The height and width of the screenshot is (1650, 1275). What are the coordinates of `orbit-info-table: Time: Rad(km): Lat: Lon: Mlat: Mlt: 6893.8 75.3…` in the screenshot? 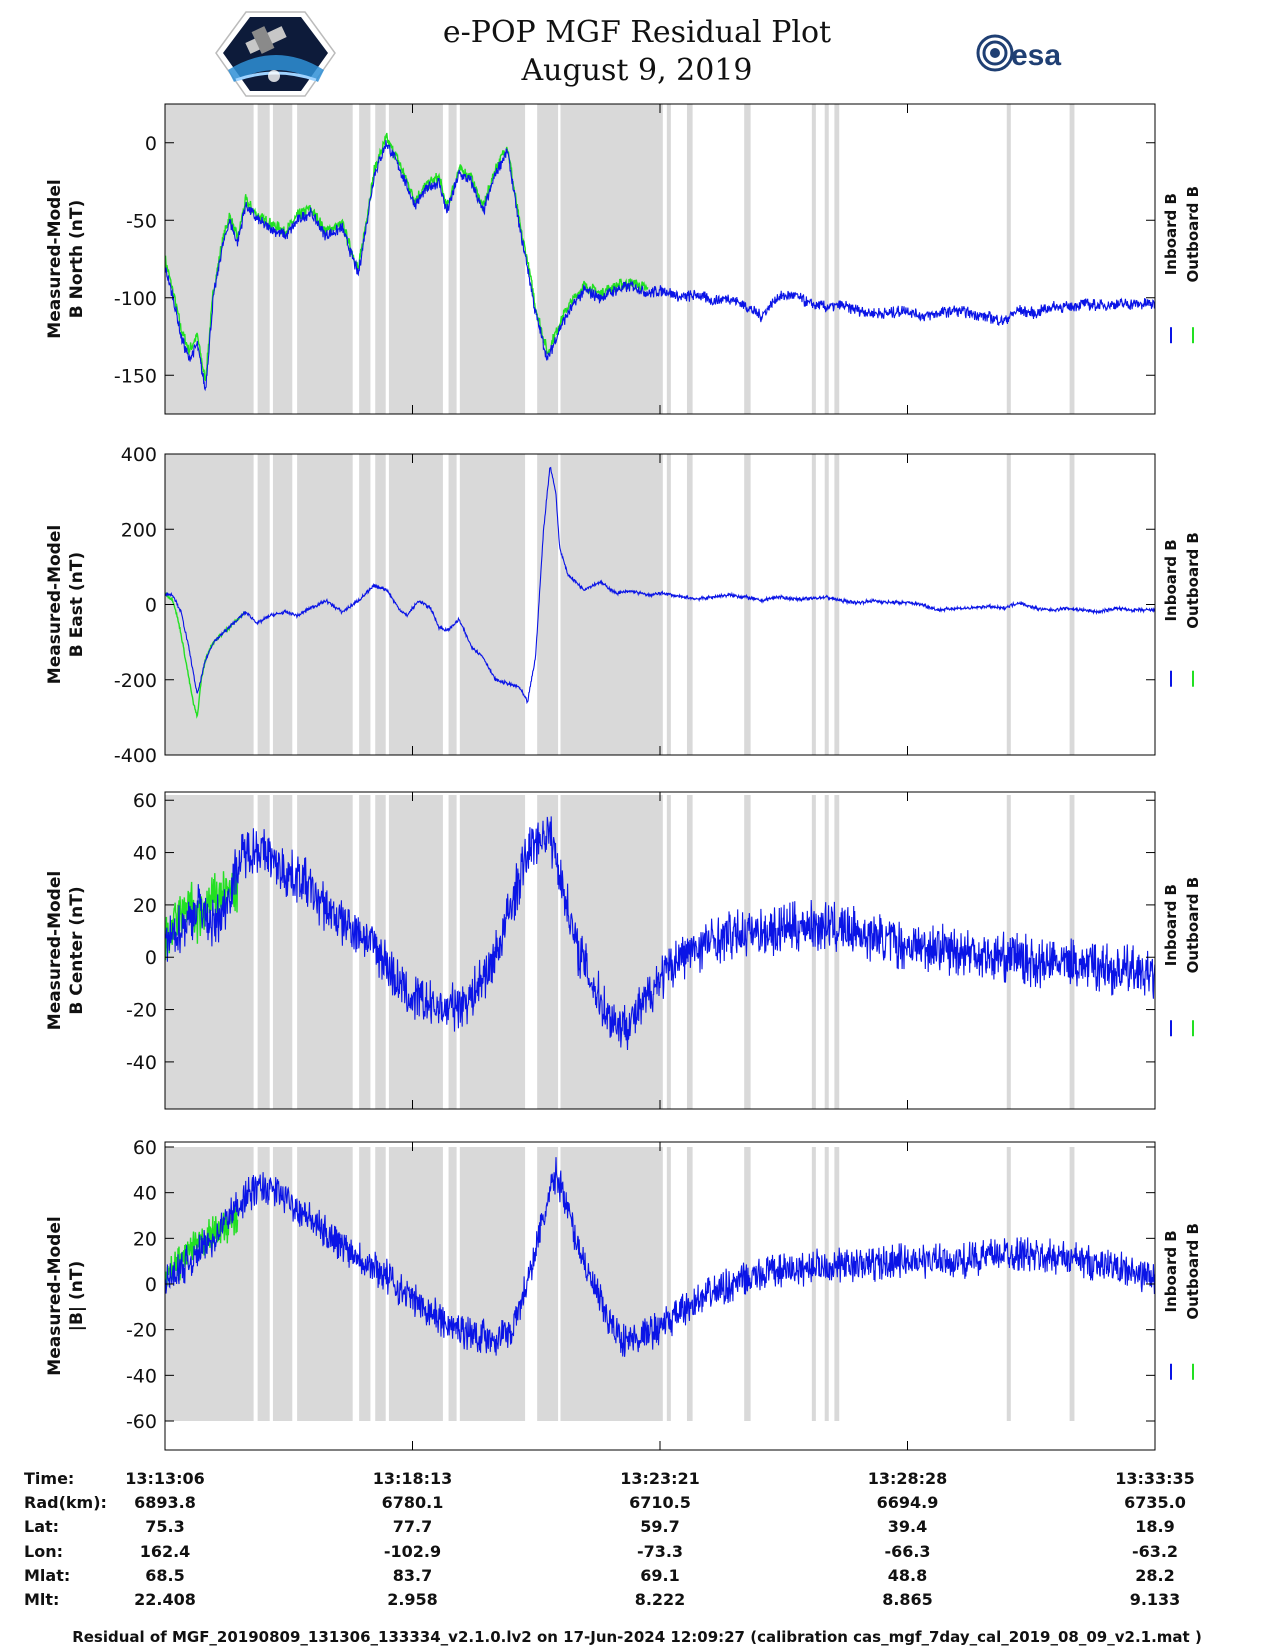 It's located at (605, 1539).